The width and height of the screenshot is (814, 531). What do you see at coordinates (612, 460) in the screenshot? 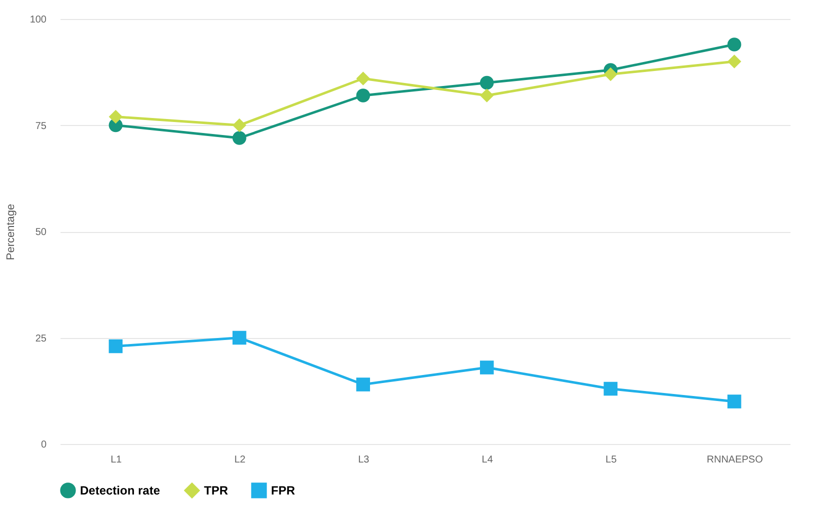
I see `x-tick-label: L5` at bounding box center [612, 460].